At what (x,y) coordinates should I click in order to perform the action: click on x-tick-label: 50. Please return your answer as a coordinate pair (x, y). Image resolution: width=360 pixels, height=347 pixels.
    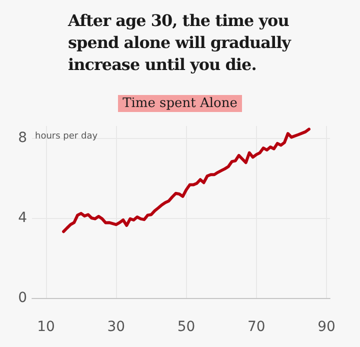
    Looking at the image, I should click on (186, 327).